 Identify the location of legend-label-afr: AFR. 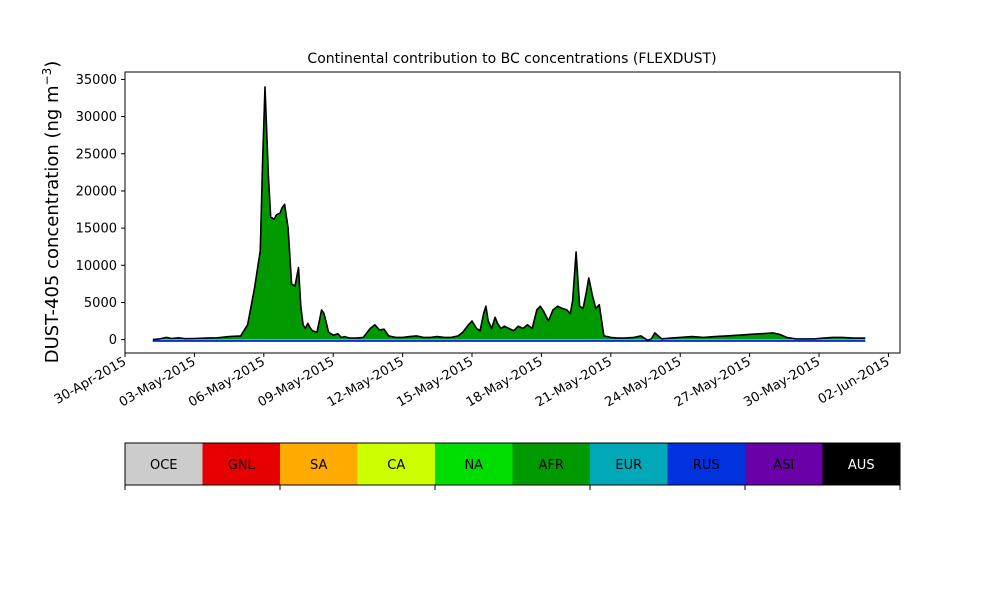
(551, 465).